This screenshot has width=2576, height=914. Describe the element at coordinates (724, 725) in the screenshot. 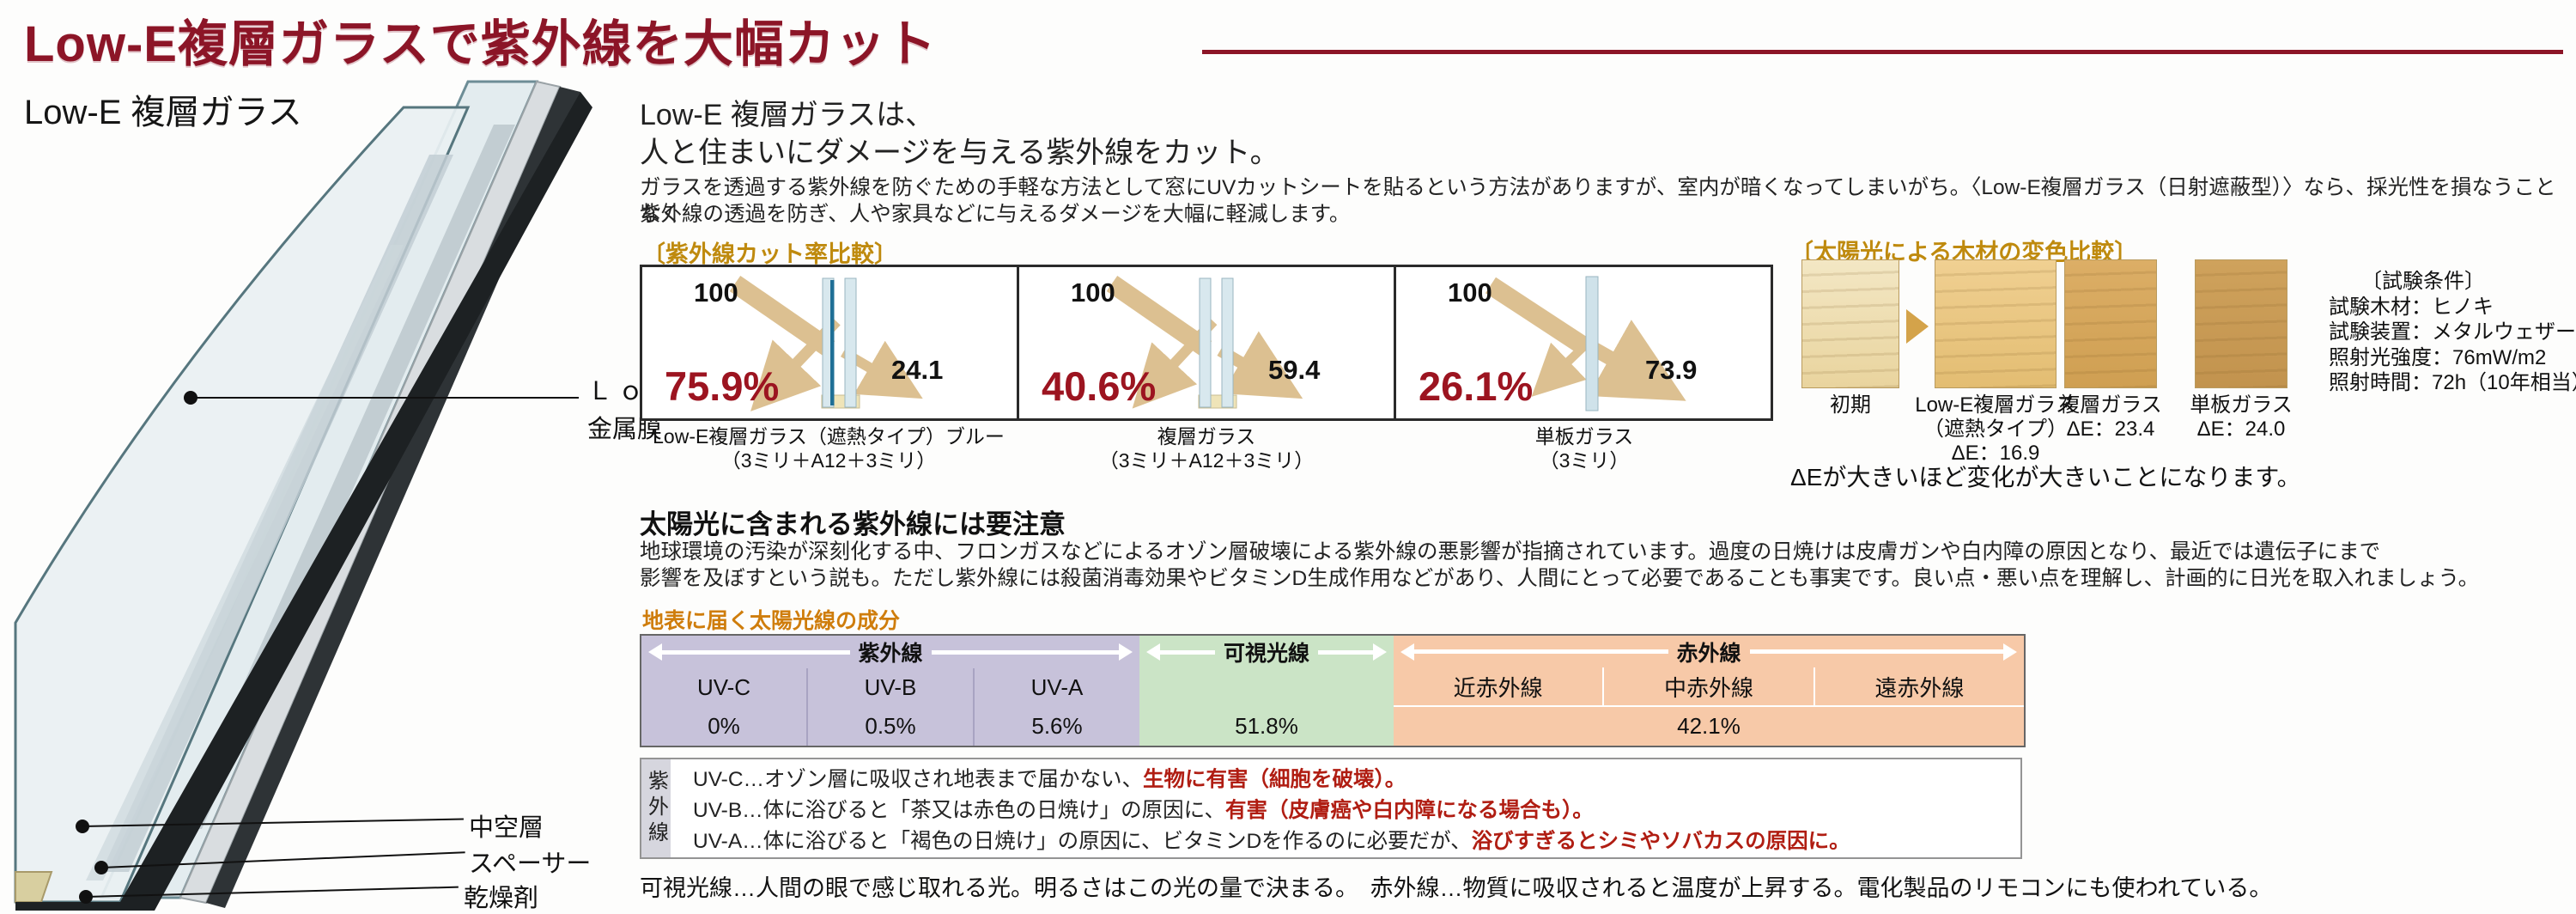

I see `uv-col-value: 0%` at that location.